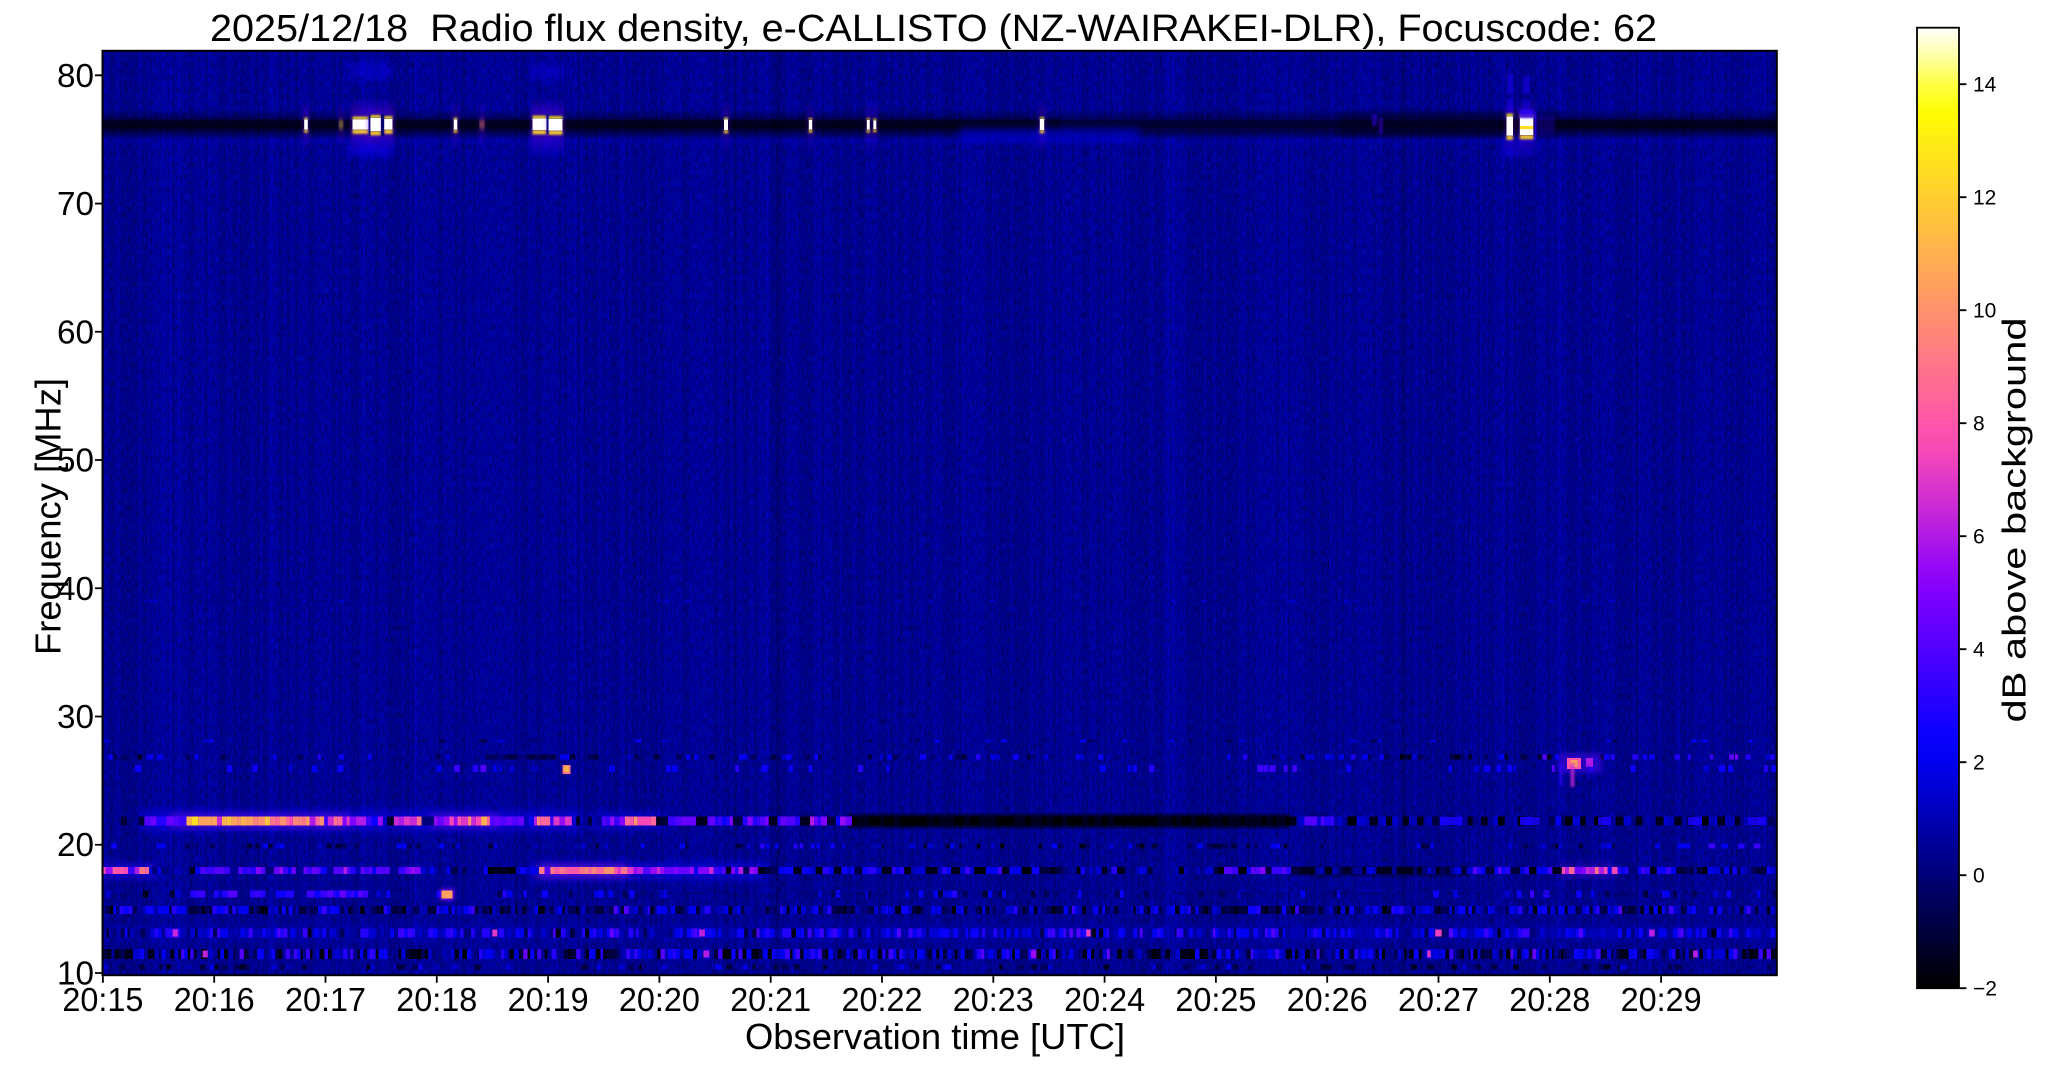  What do you see at coordinates (1104, 999) in the screenshot?
I see `svg-text: 20:24` at bounding box center [1104, 999].